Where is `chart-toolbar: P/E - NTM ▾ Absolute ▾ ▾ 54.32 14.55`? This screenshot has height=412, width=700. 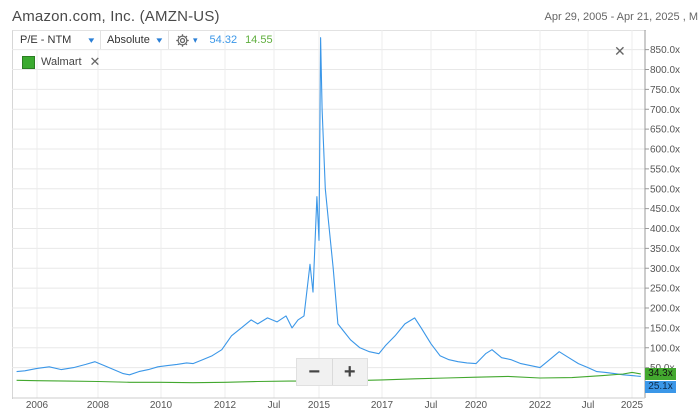 chart-toolbar: P/E - NTM ▾ Absolute ▾ ▾ 54.32 14.55 is located at coordinates (143, 40).